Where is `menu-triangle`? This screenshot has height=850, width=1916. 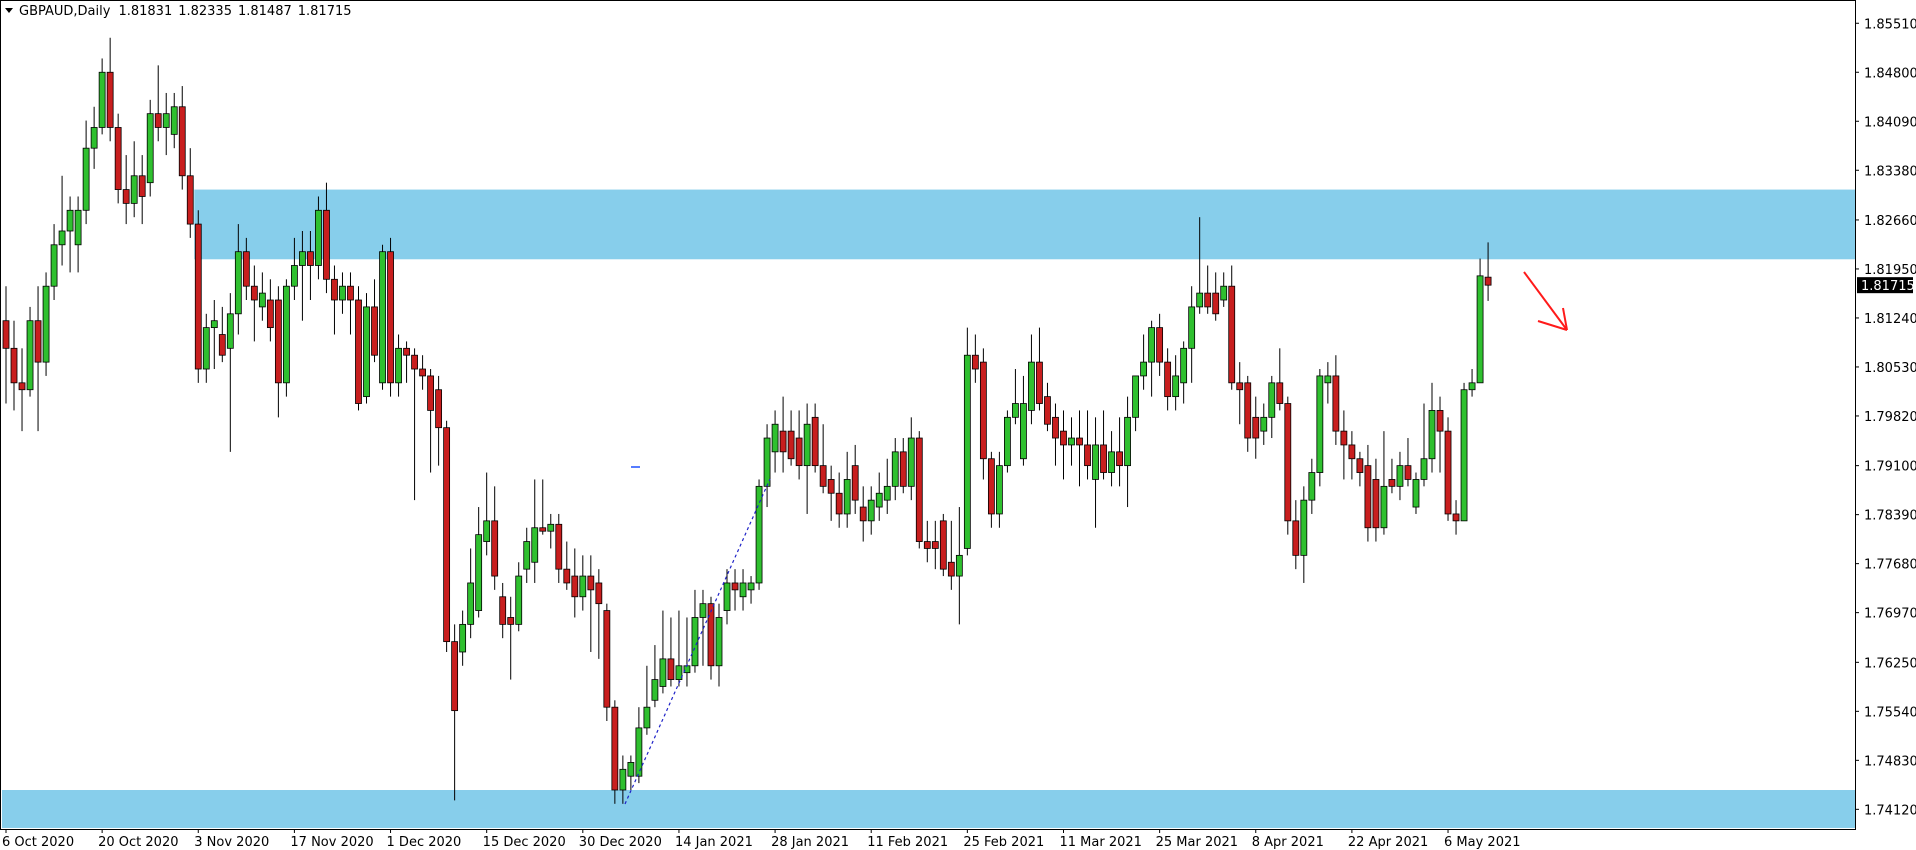
menu-triangle is located at coordinates (9, 10).